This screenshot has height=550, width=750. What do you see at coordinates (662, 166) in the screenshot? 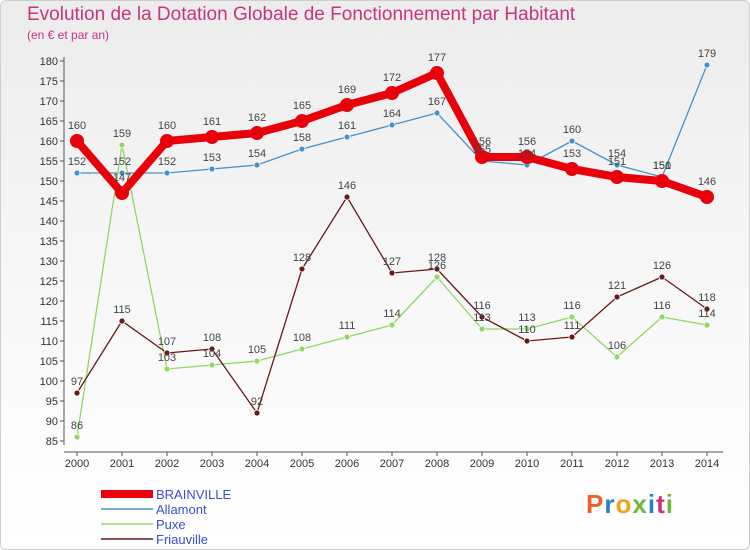
I see `data-label-brainville: 150` at bounding box center [662, 166].